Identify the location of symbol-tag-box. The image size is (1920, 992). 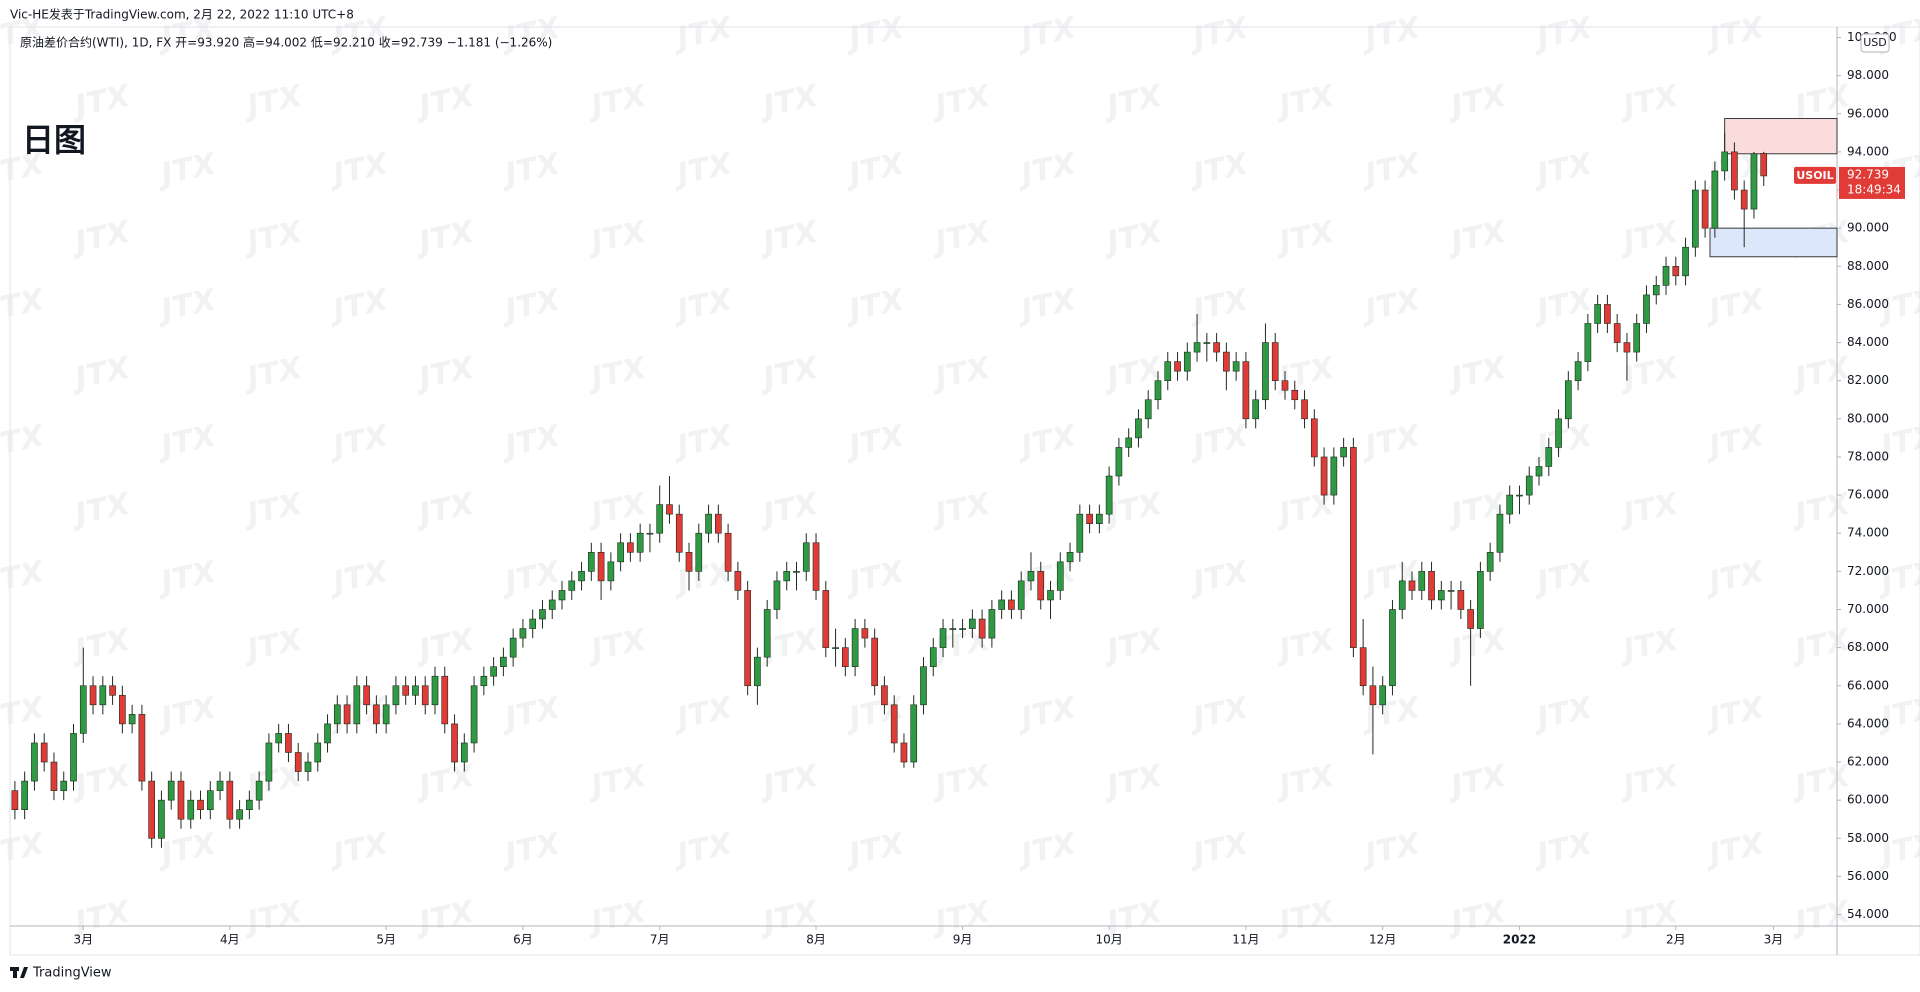
(1815, 175).